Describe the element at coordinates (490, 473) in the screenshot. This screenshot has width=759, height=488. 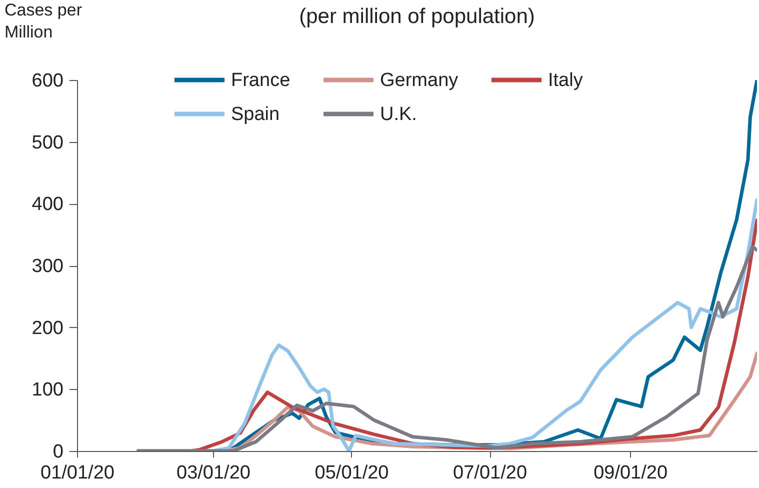
I see `x-tick-label: 07/01/20` at that location.